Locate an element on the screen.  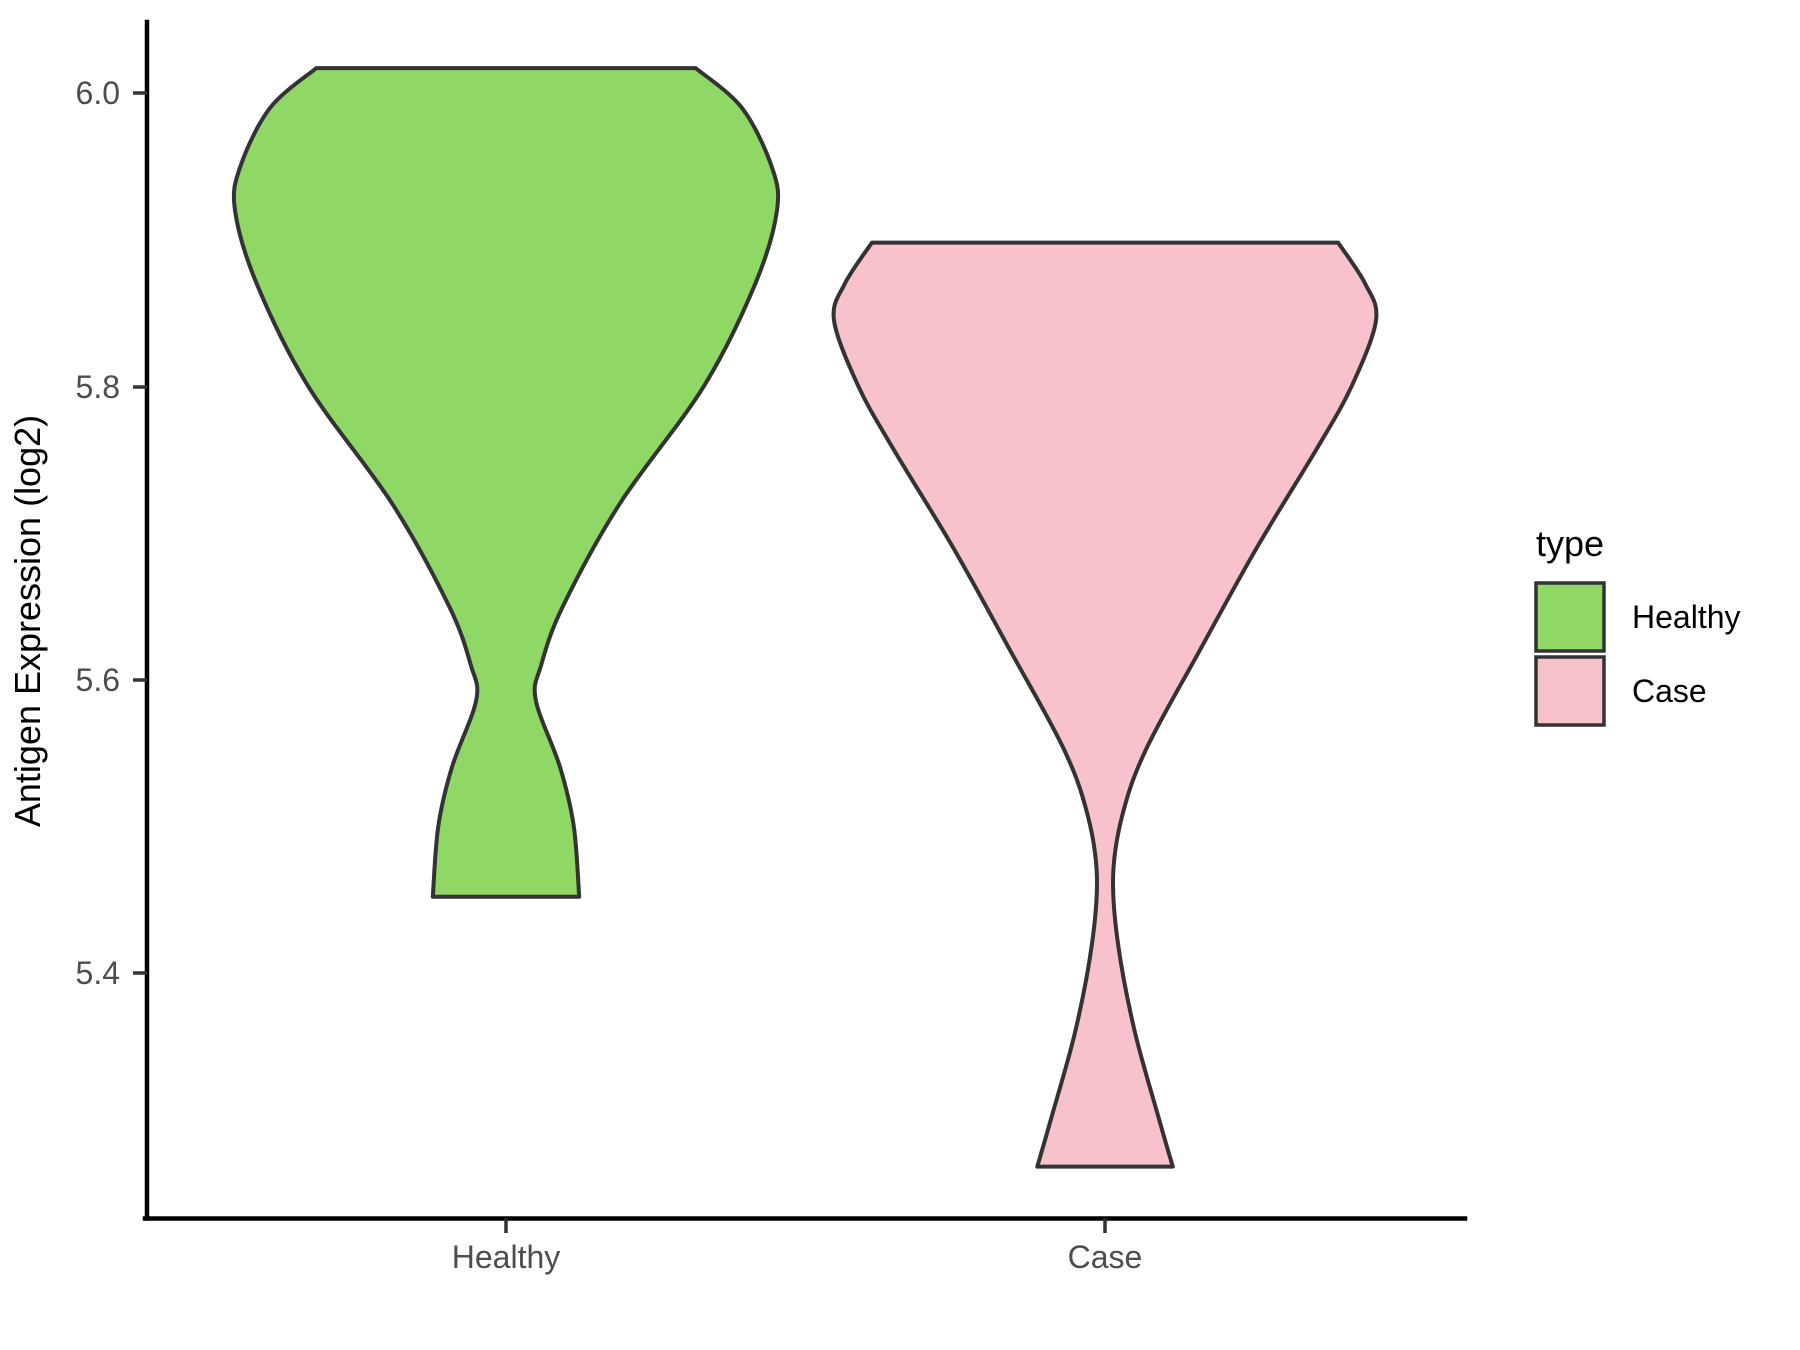
legend-key-case is located at coordinates (1570, 691).